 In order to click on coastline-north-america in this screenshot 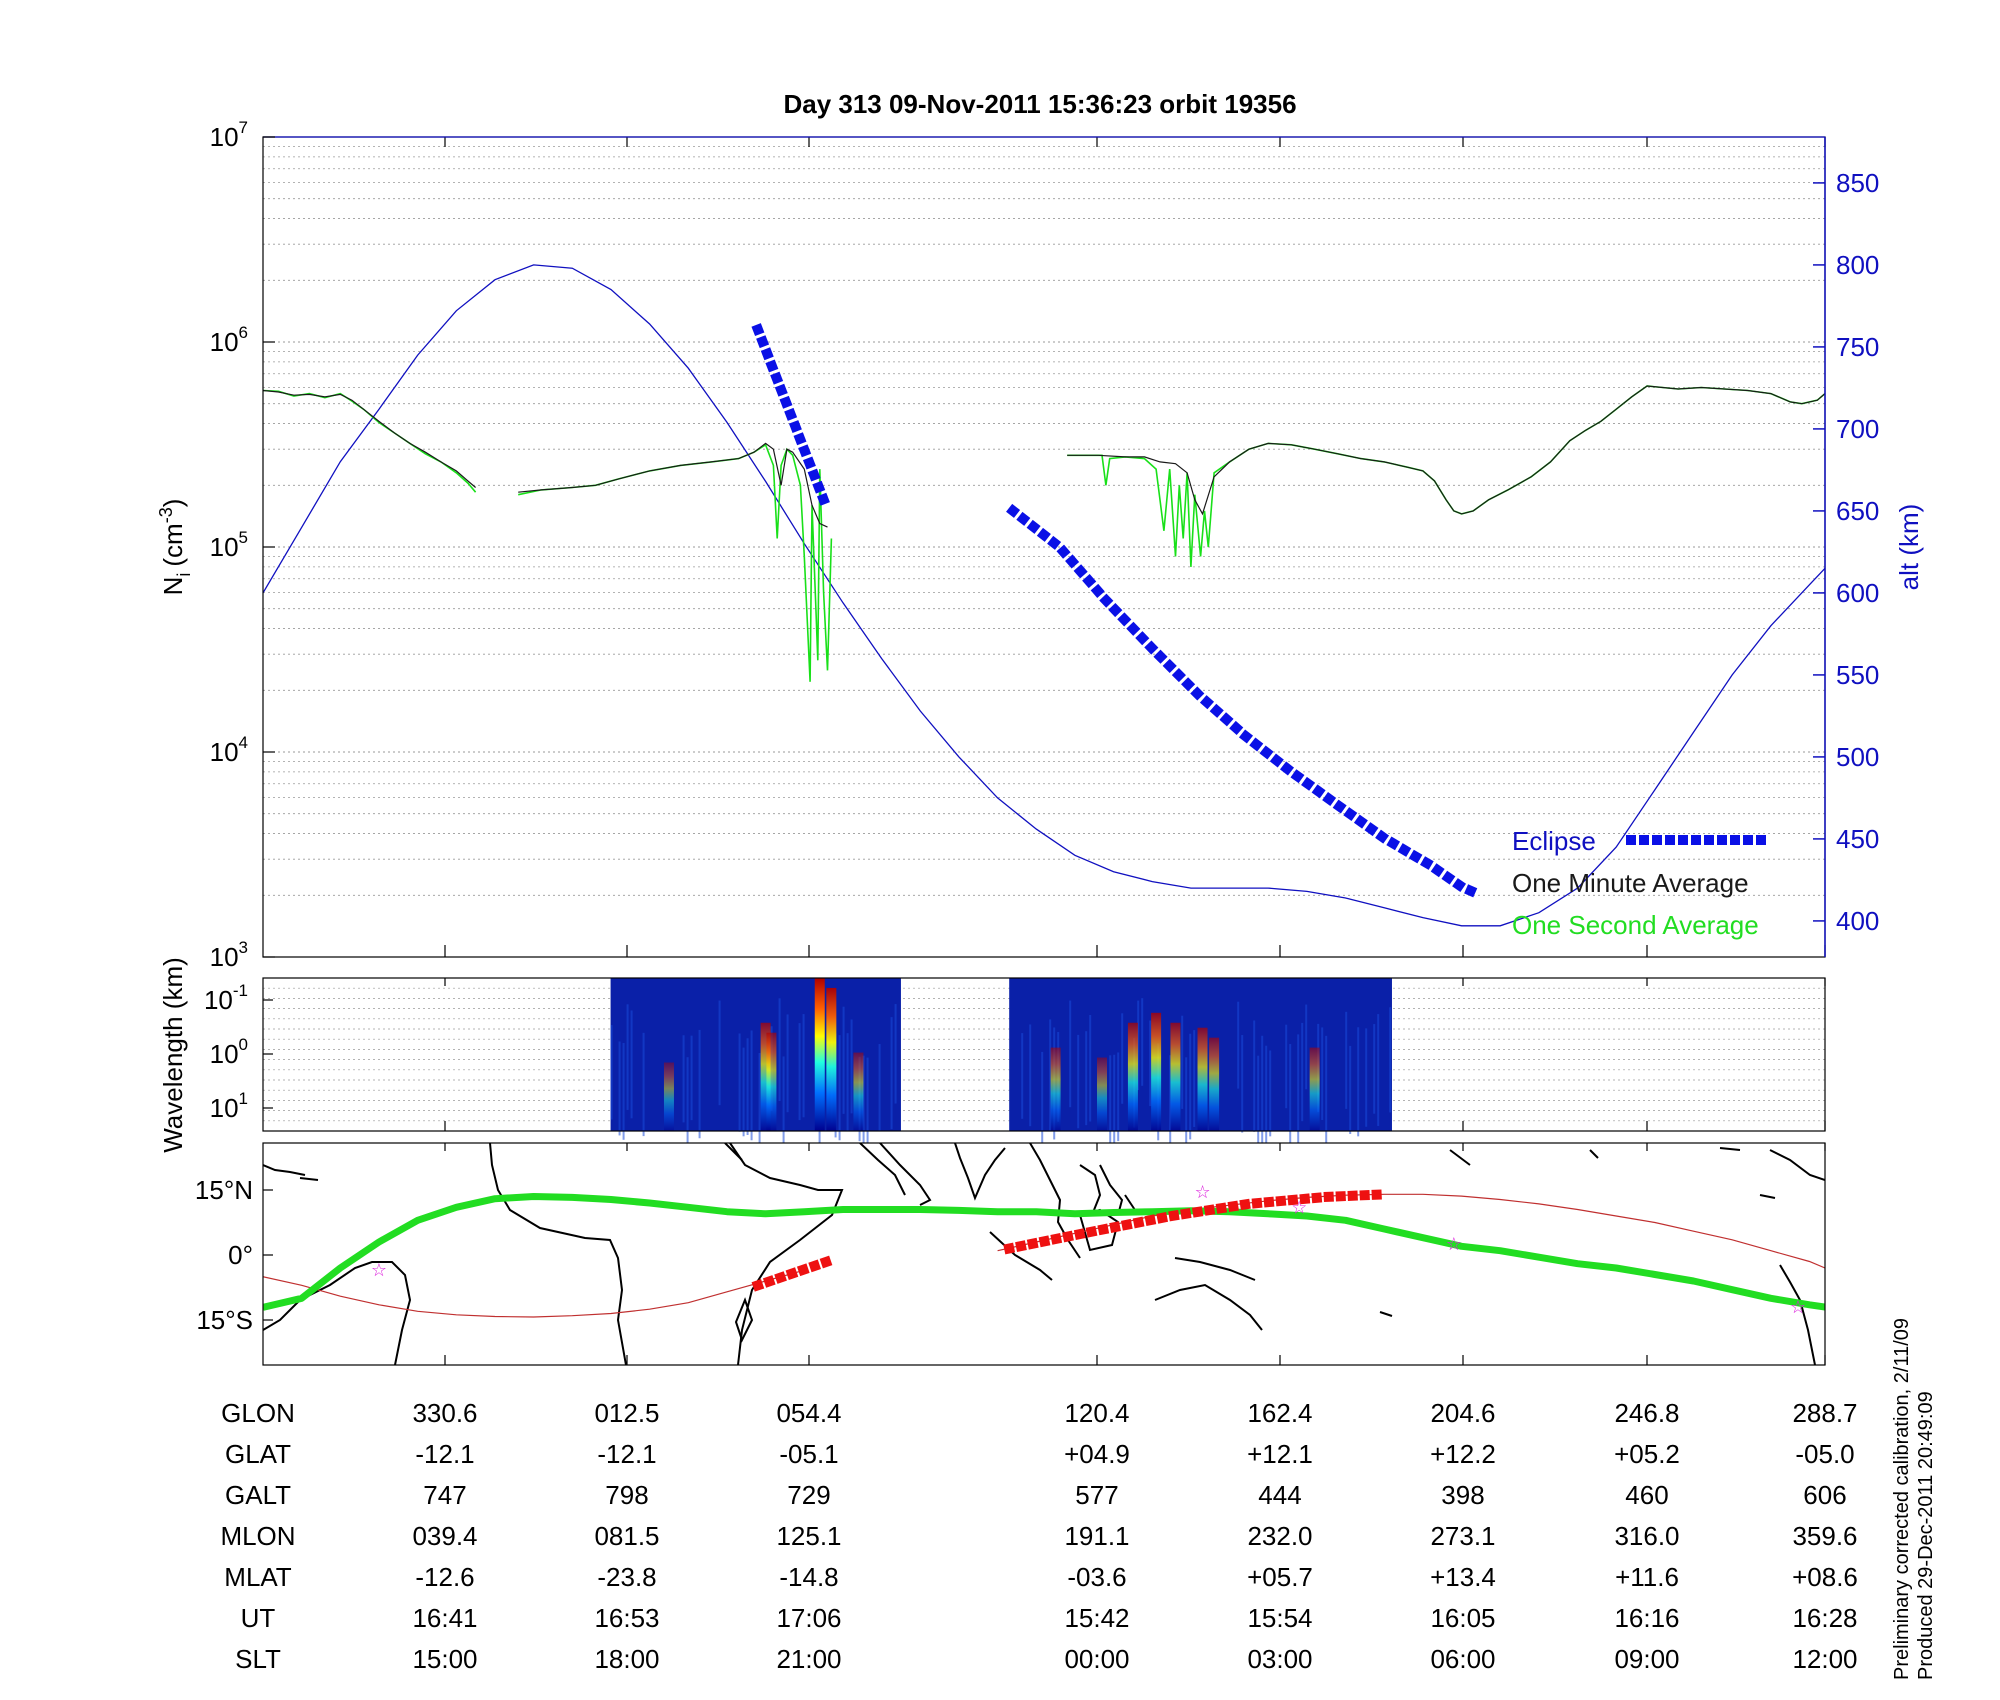, I will do `click(1797, 1165)`.